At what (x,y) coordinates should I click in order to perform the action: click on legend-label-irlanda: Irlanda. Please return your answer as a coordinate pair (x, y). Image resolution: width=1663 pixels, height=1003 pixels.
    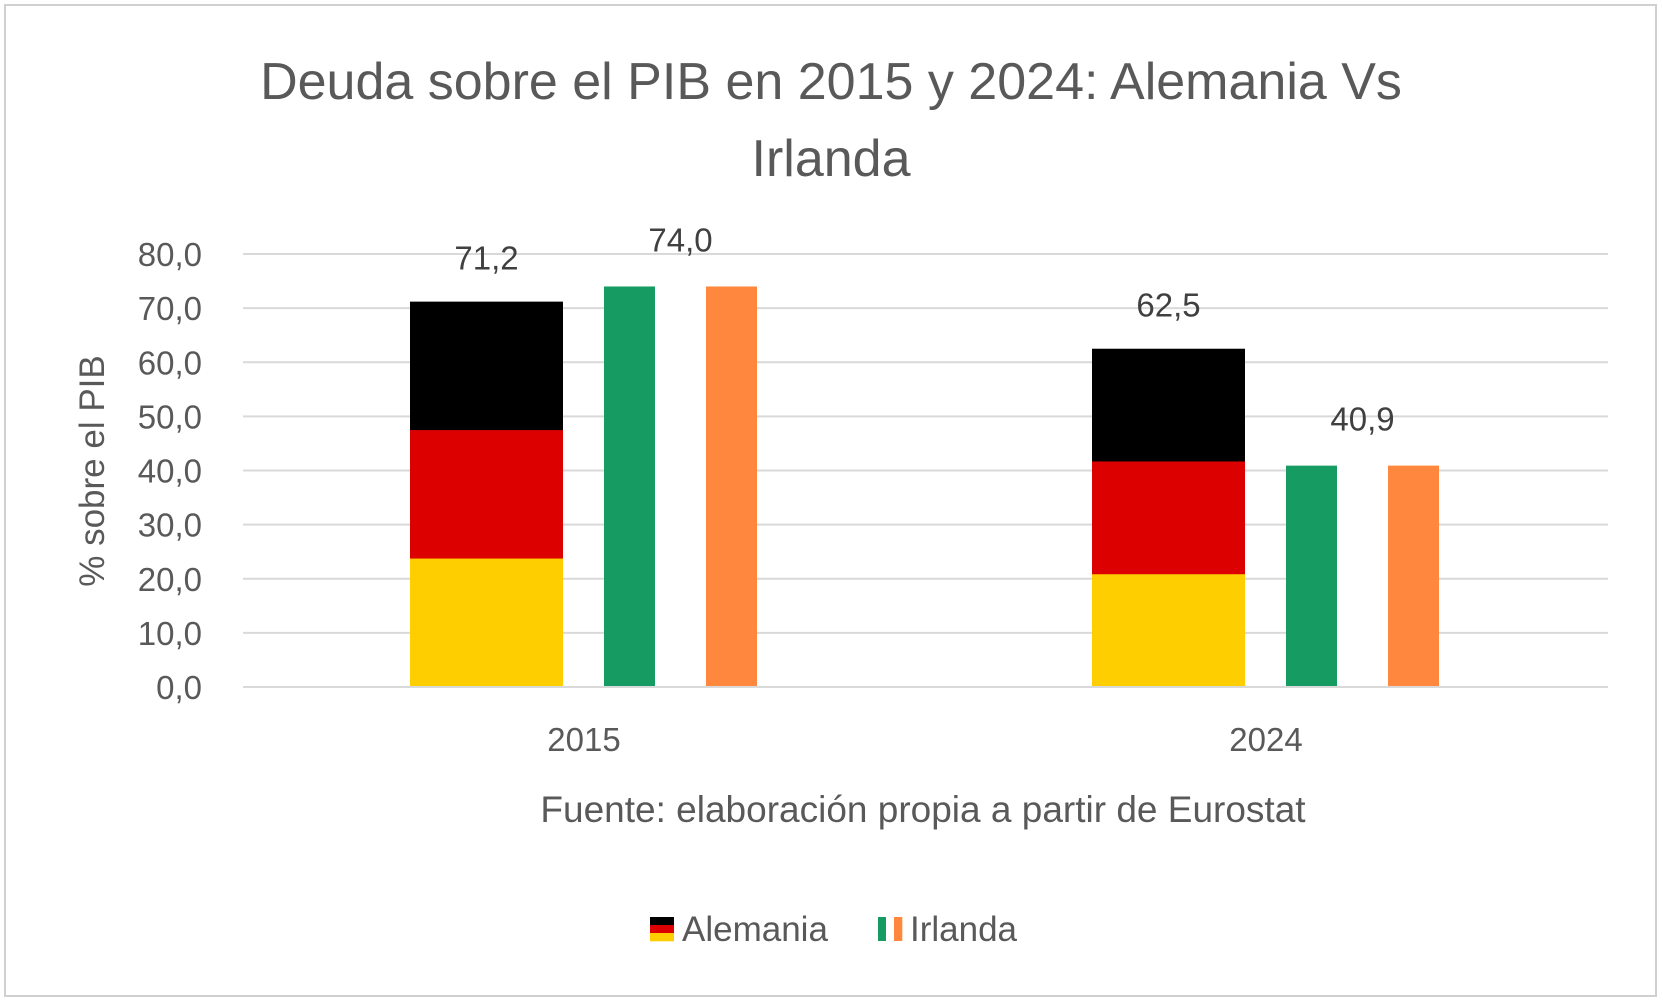
    Looking at the image, I should click on (964, 929).